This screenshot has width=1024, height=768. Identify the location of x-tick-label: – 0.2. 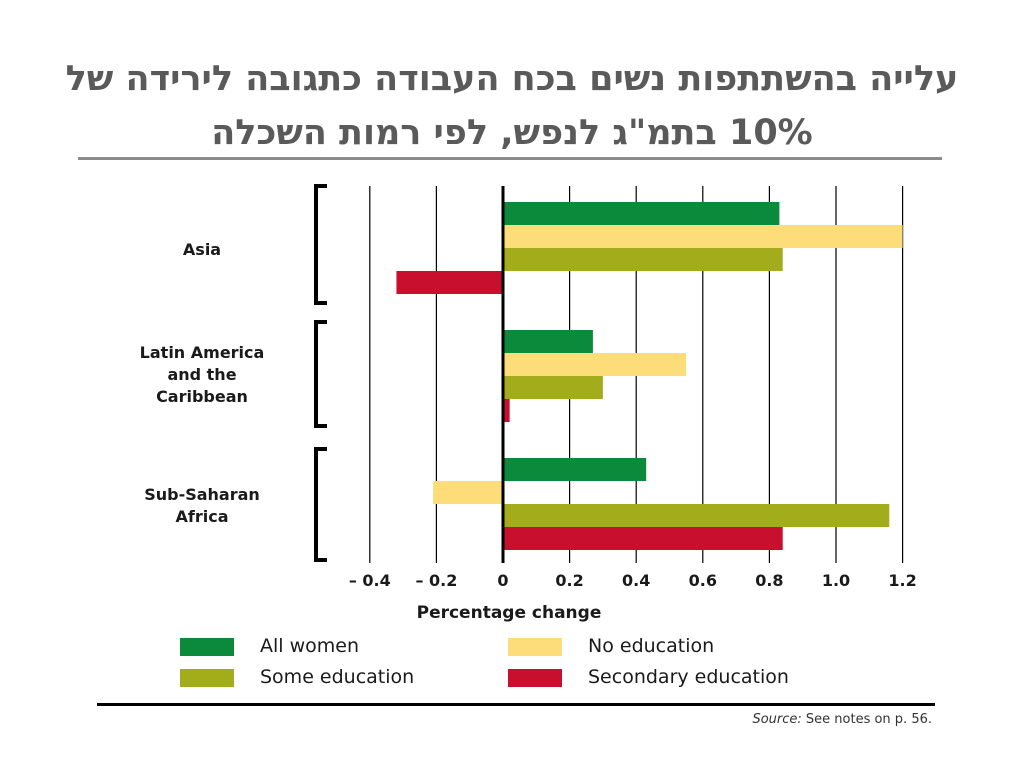
(436, 580).